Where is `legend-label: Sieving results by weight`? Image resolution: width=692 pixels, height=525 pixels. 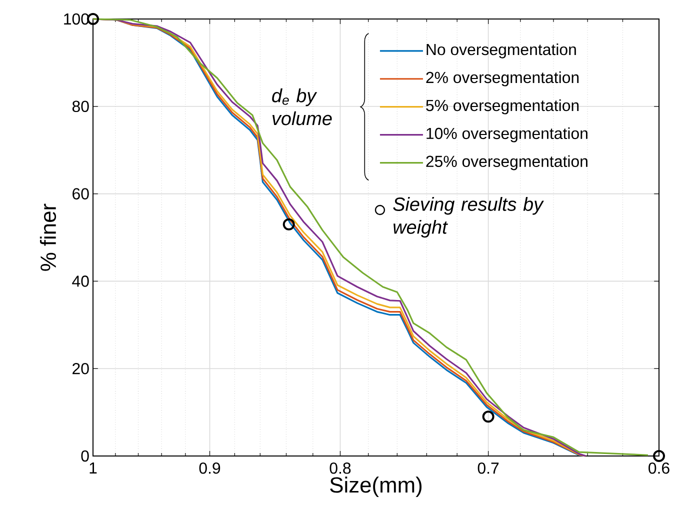 legend-label: Sieving results by weight is located at coordinates (468, 217).